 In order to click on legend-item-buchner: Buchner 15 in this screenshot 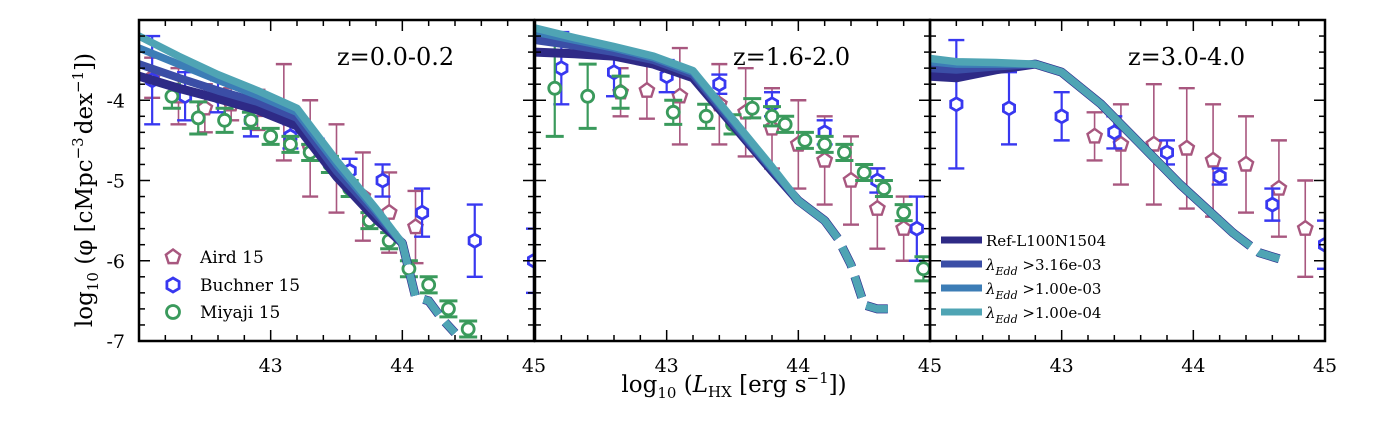, I will do `click(232, 286)`.